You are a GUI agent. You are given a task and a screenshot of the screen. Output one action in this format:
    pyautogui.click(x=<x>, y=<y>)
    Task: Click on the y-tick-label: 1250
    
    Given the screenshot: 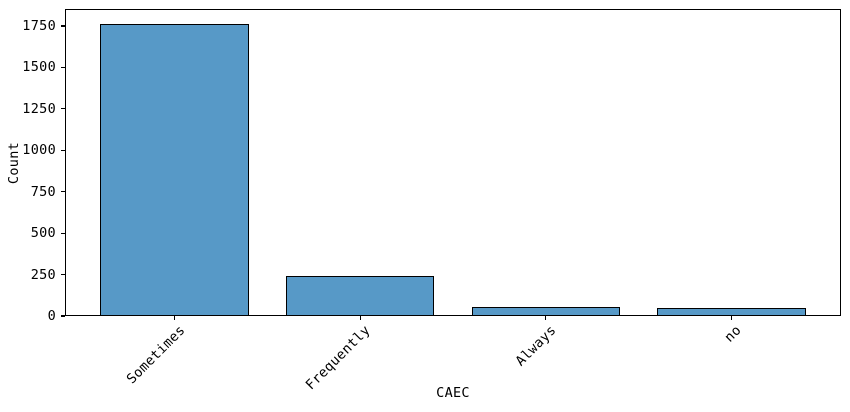 What is the action you would take?
    pyautogui.click(x=39, y=108)
    